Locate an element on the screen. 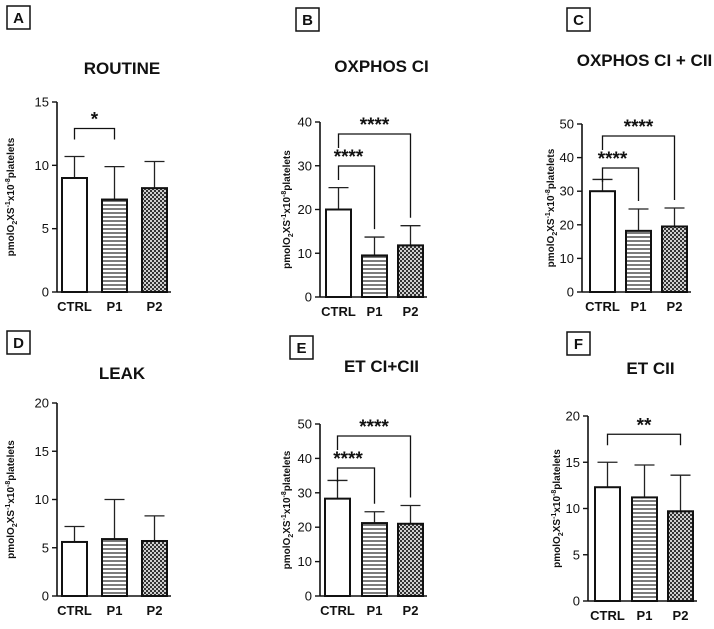 The height and width of the screenshot is (629, 714). y-tick-label: 40 is located at coordinates (305, 122).